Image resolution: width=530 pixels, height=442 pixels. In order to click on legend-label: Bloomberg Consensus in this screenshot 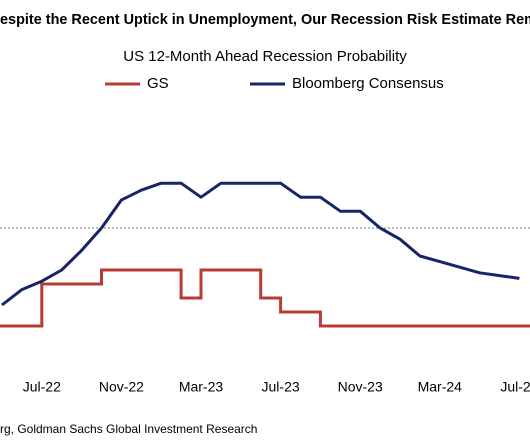, I will do `click(368, 83)`.